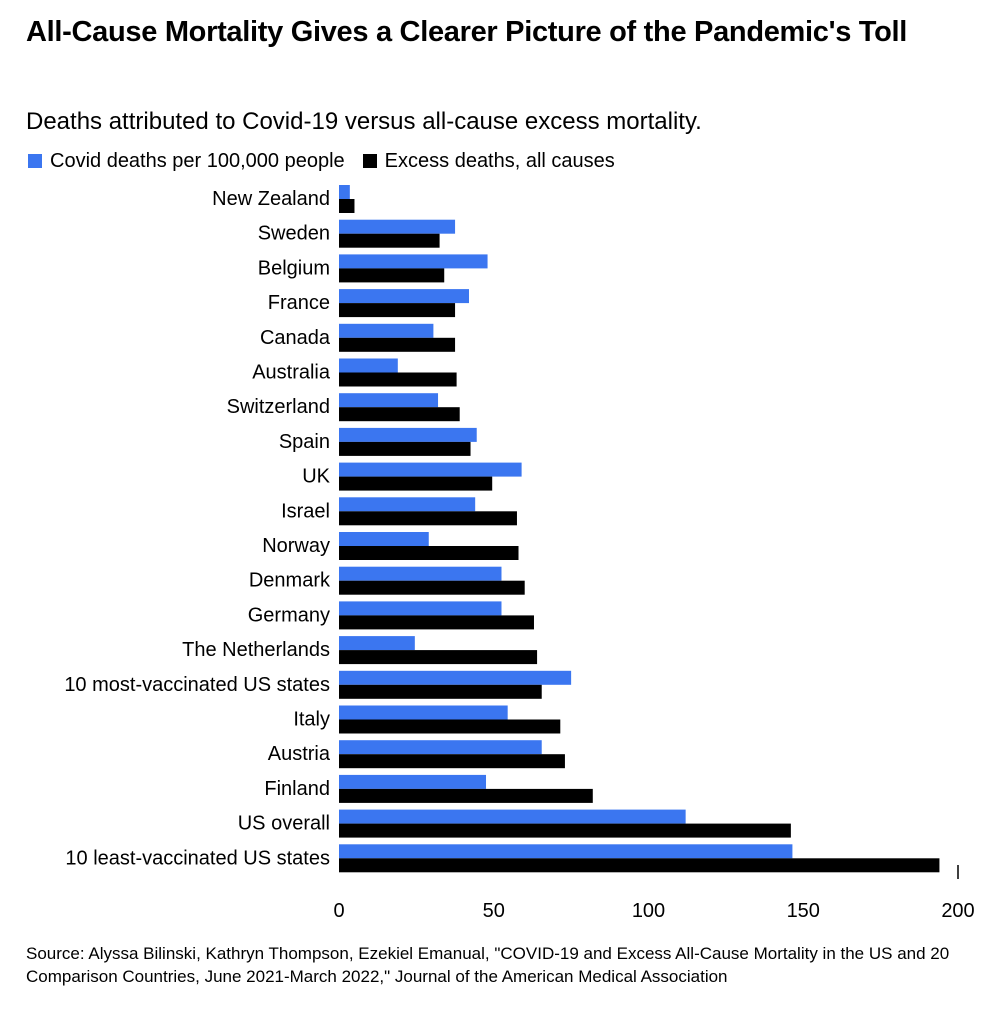 This screenshot has width=1001, height=1024. I want to click on legend-item-excess: Excess deaths, all causes, so click(488, 161).